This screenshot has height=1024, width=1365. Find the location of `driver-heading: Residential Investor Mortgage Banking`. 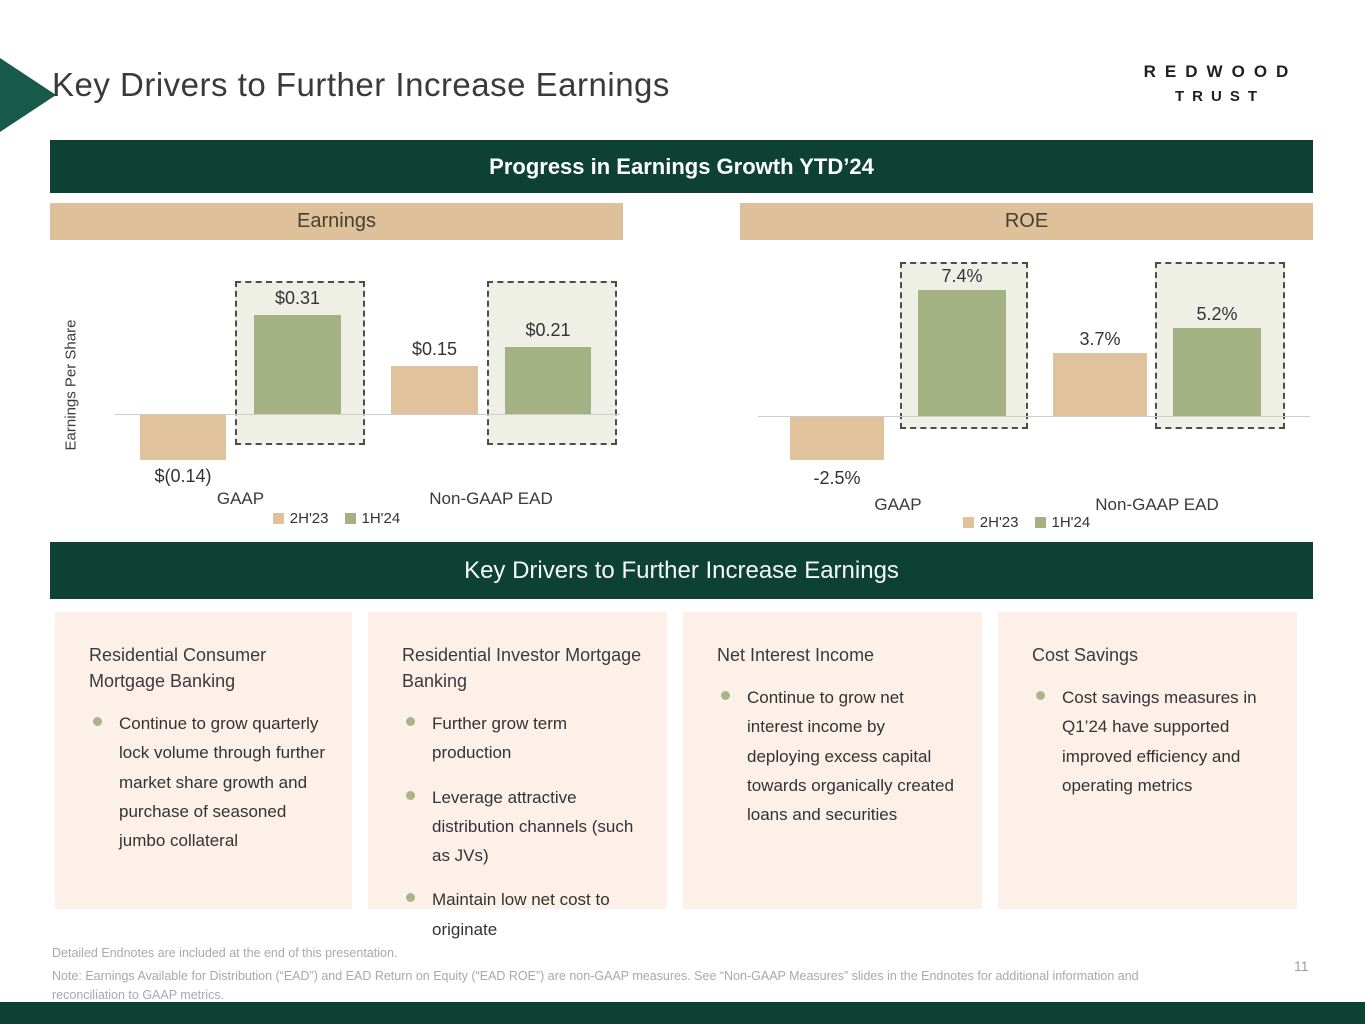

driver-heading: Residential Investor Mortgage Banking is located at coordinates (522, 668).